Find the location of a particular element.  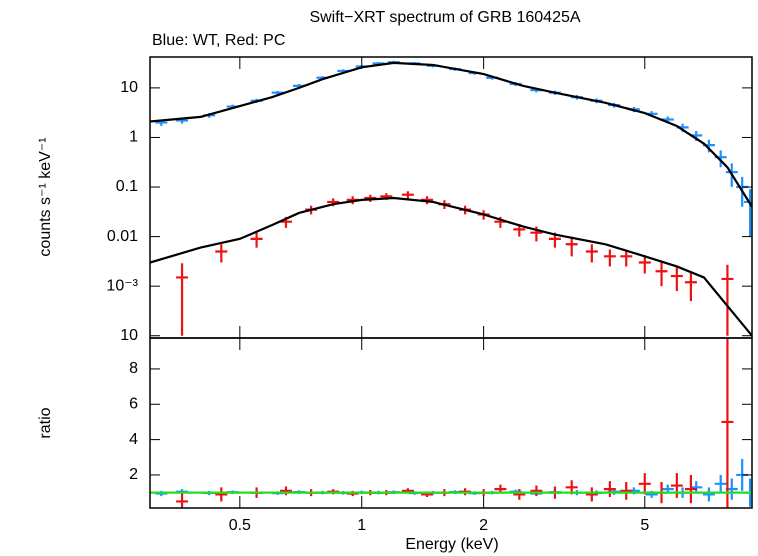

y-tick-label: 4 is located at coordinates (133, 439).